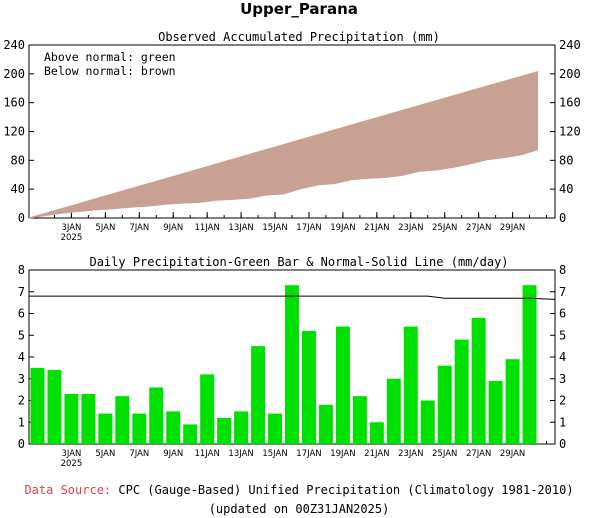 This screenshot has height=518, width=598. What do you see at coordinates (444, 454) in the screenshot?
I see `daily-xtick-label: 25JAN` at bounding box center [444, 454].